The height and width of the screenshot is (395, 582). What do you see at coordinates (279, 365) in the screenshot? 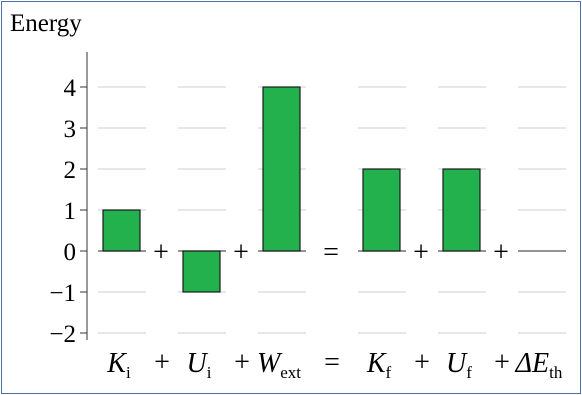
I see `x-label: Wext` at bounding box center [279, 365].